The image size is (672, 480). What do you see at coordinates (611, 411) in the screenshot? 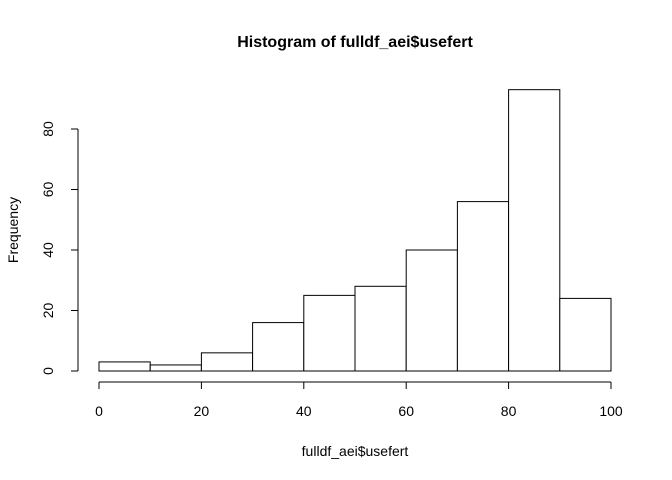
I see `x-tick-label: 100` at bounding box center [611, 411].